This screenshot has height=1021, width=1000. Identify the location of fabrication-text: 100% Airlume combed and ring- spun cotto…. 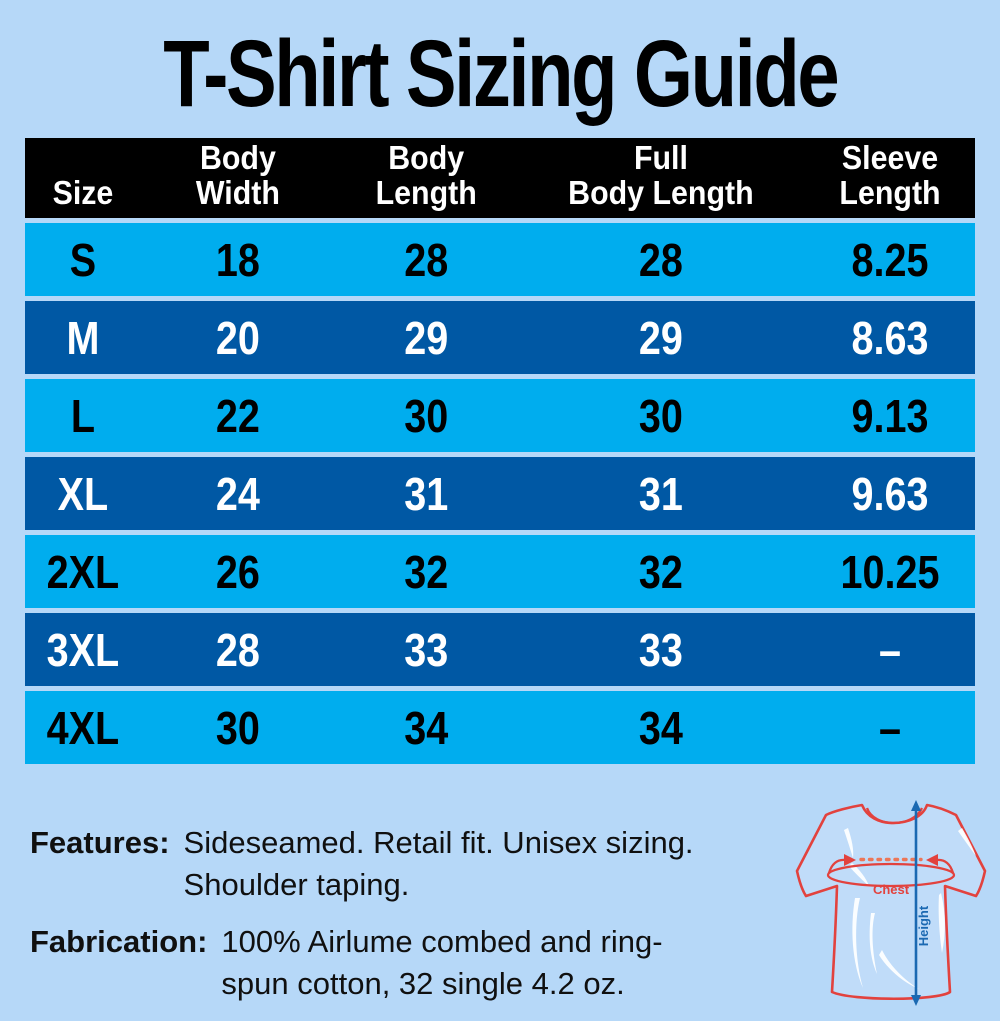
(442, 963).